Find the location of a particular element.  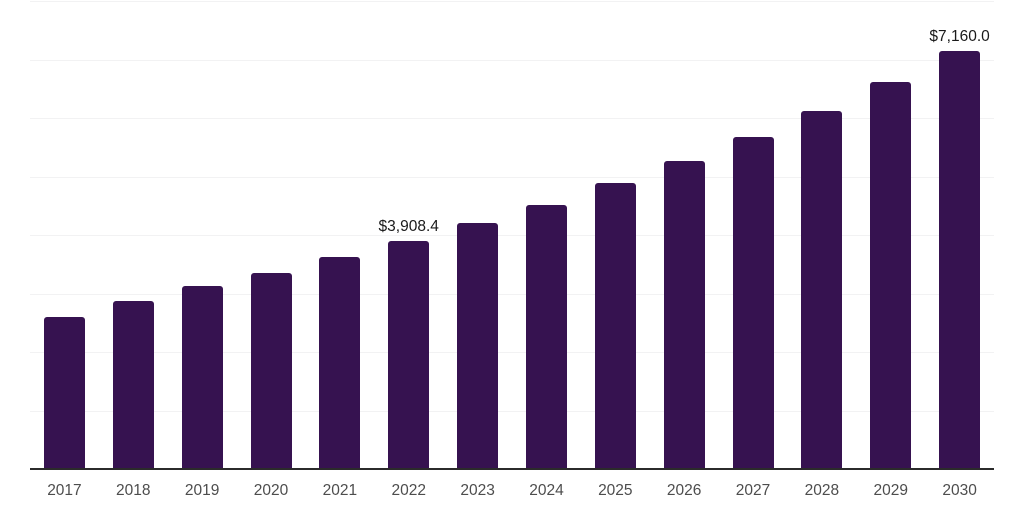

x-tick-2024: 2024 is located at coordinates (546, 490).